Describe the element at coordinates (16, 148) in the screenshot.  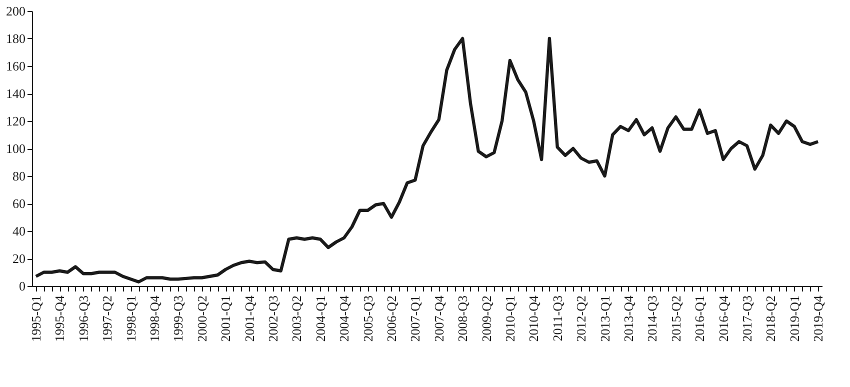
I see `y-tick-label: 100` at that location.